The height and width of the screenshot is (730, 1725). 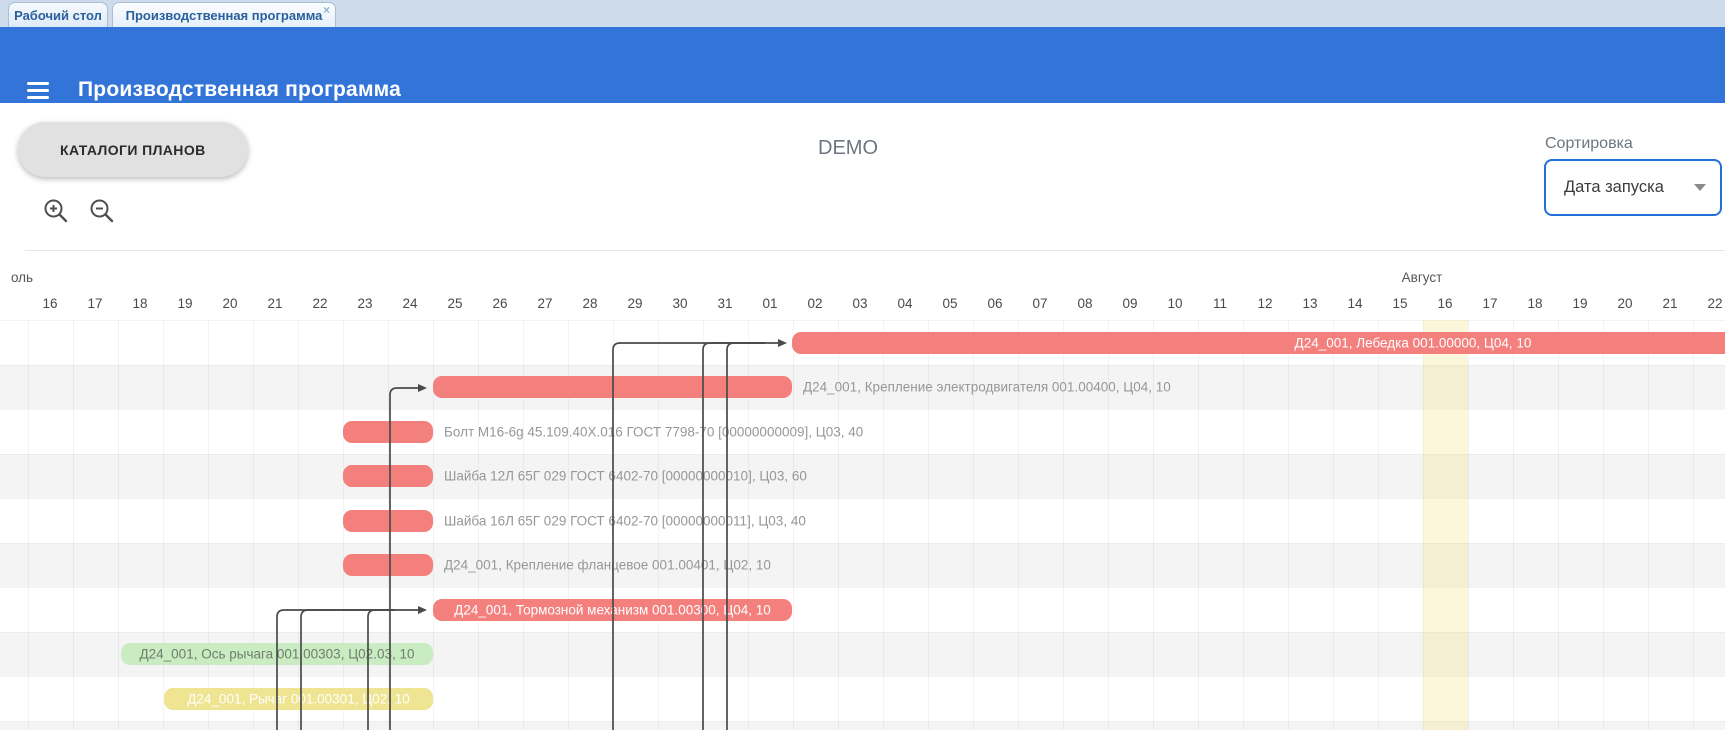 What do you see at coordinates (240, 89) in the screenshot?
I see `page-title: Производственная программа` at bounding box center [240, 89].